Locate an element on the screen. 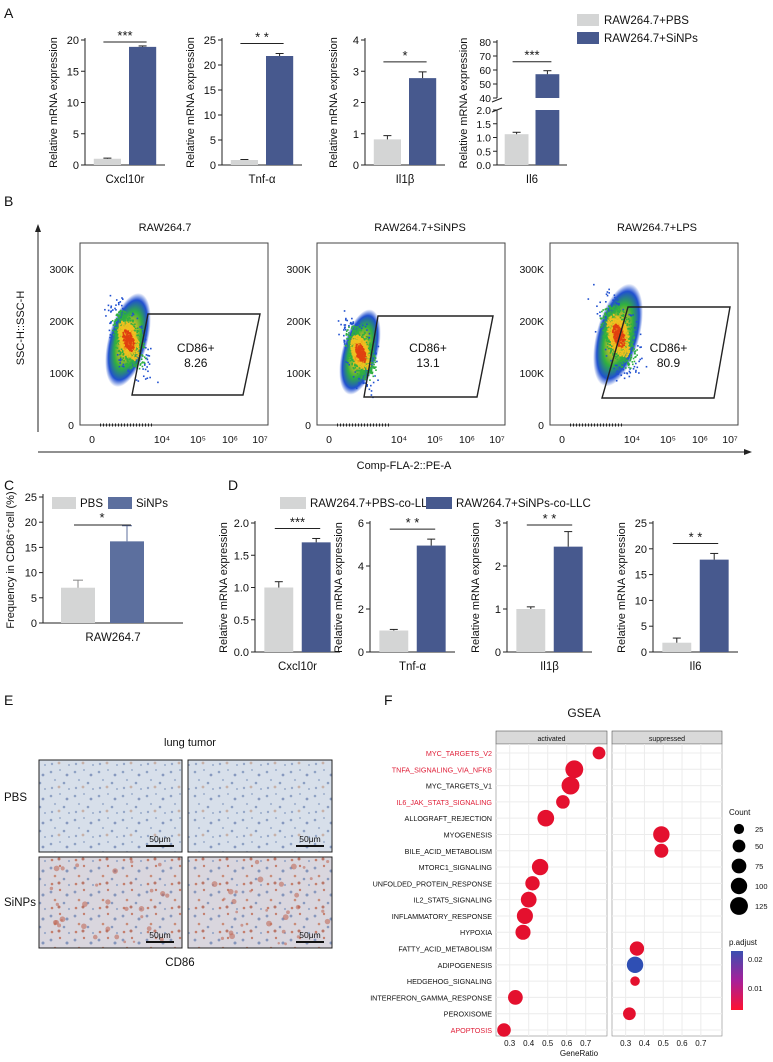 Image resolution: width=773 pixels, height=1062 pixels. panel-label-c: C is located at coordinates (9, 485).